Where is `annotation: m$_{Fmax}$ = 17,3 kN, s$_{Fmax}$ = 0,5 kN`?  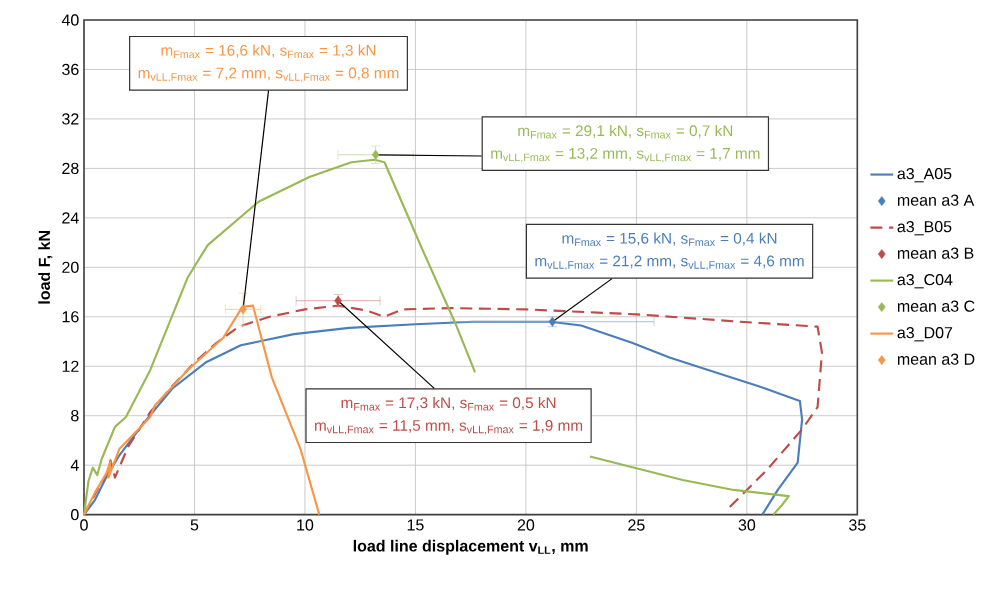 annotation: m$_{Fmax}$ = 17,3 kN, s$_{Fmax}$ = 0,5 kN is located at coordinates (448, 404).